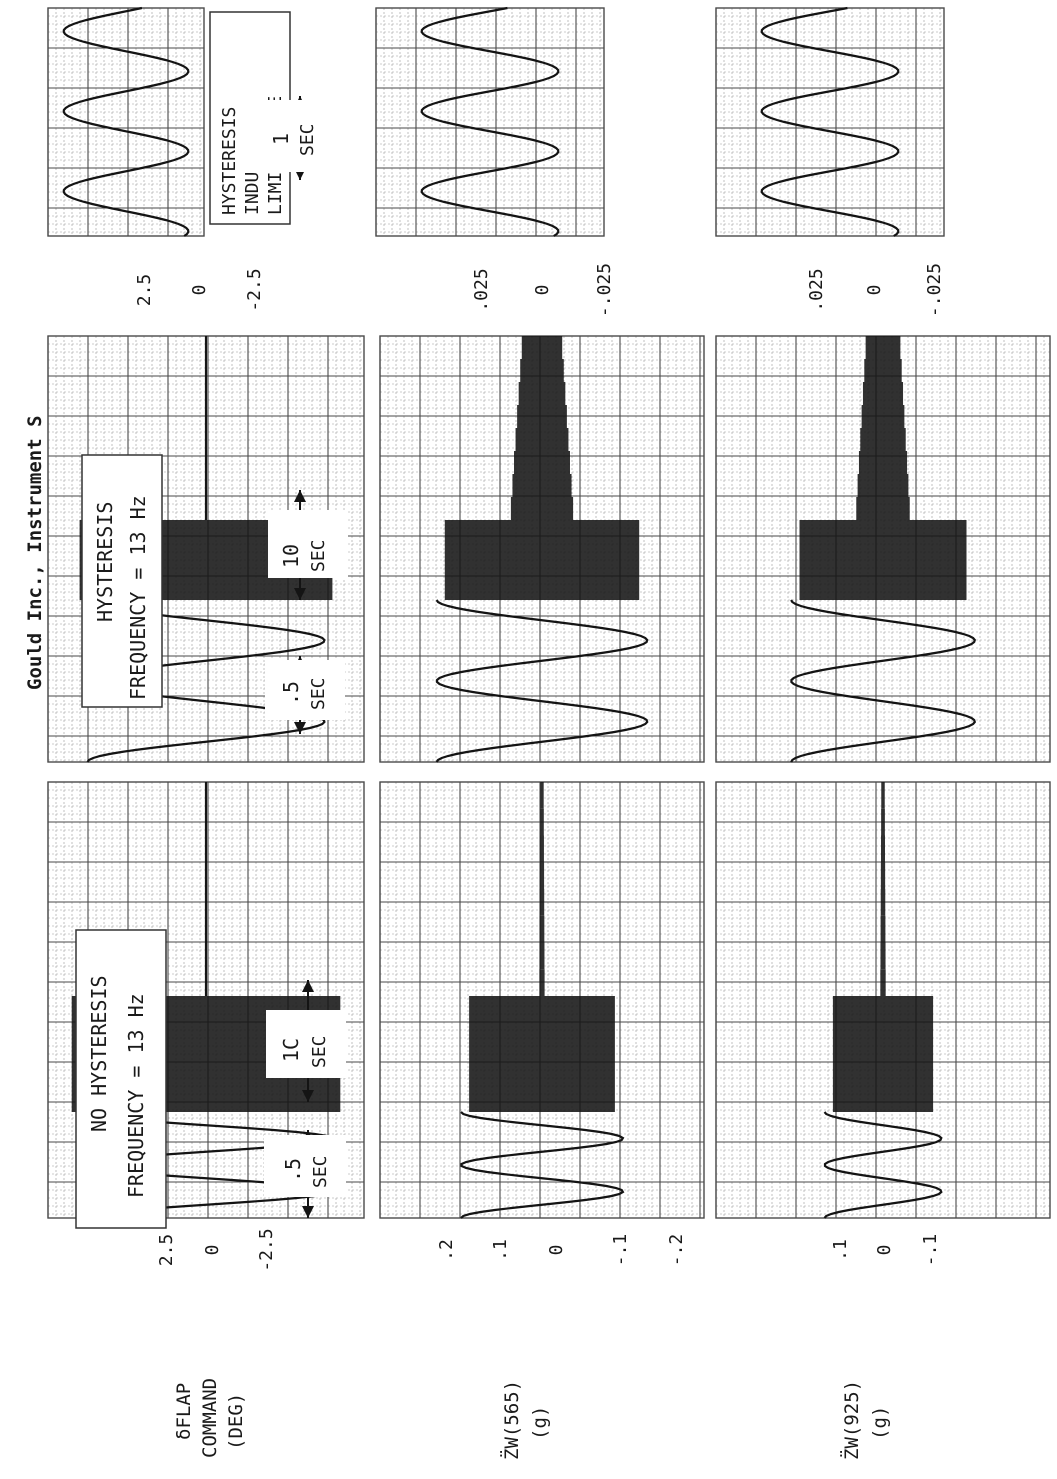  Describe the element at coordinates (281, 139) in the screenshot. I see `one-sec-marker-value: 1` at that location.